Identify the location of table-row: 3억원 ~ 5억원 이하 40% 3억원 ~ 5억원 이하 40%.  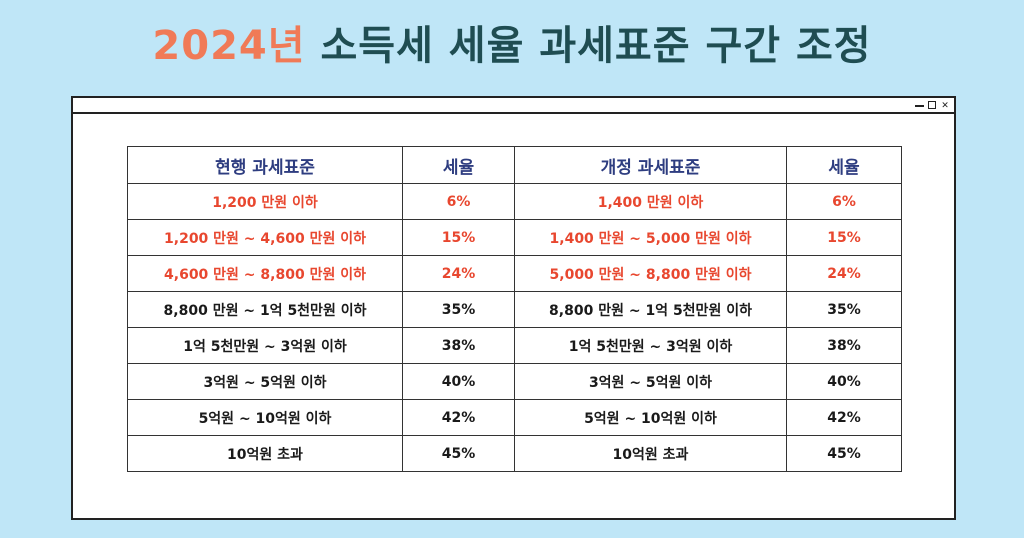
(514, 381).